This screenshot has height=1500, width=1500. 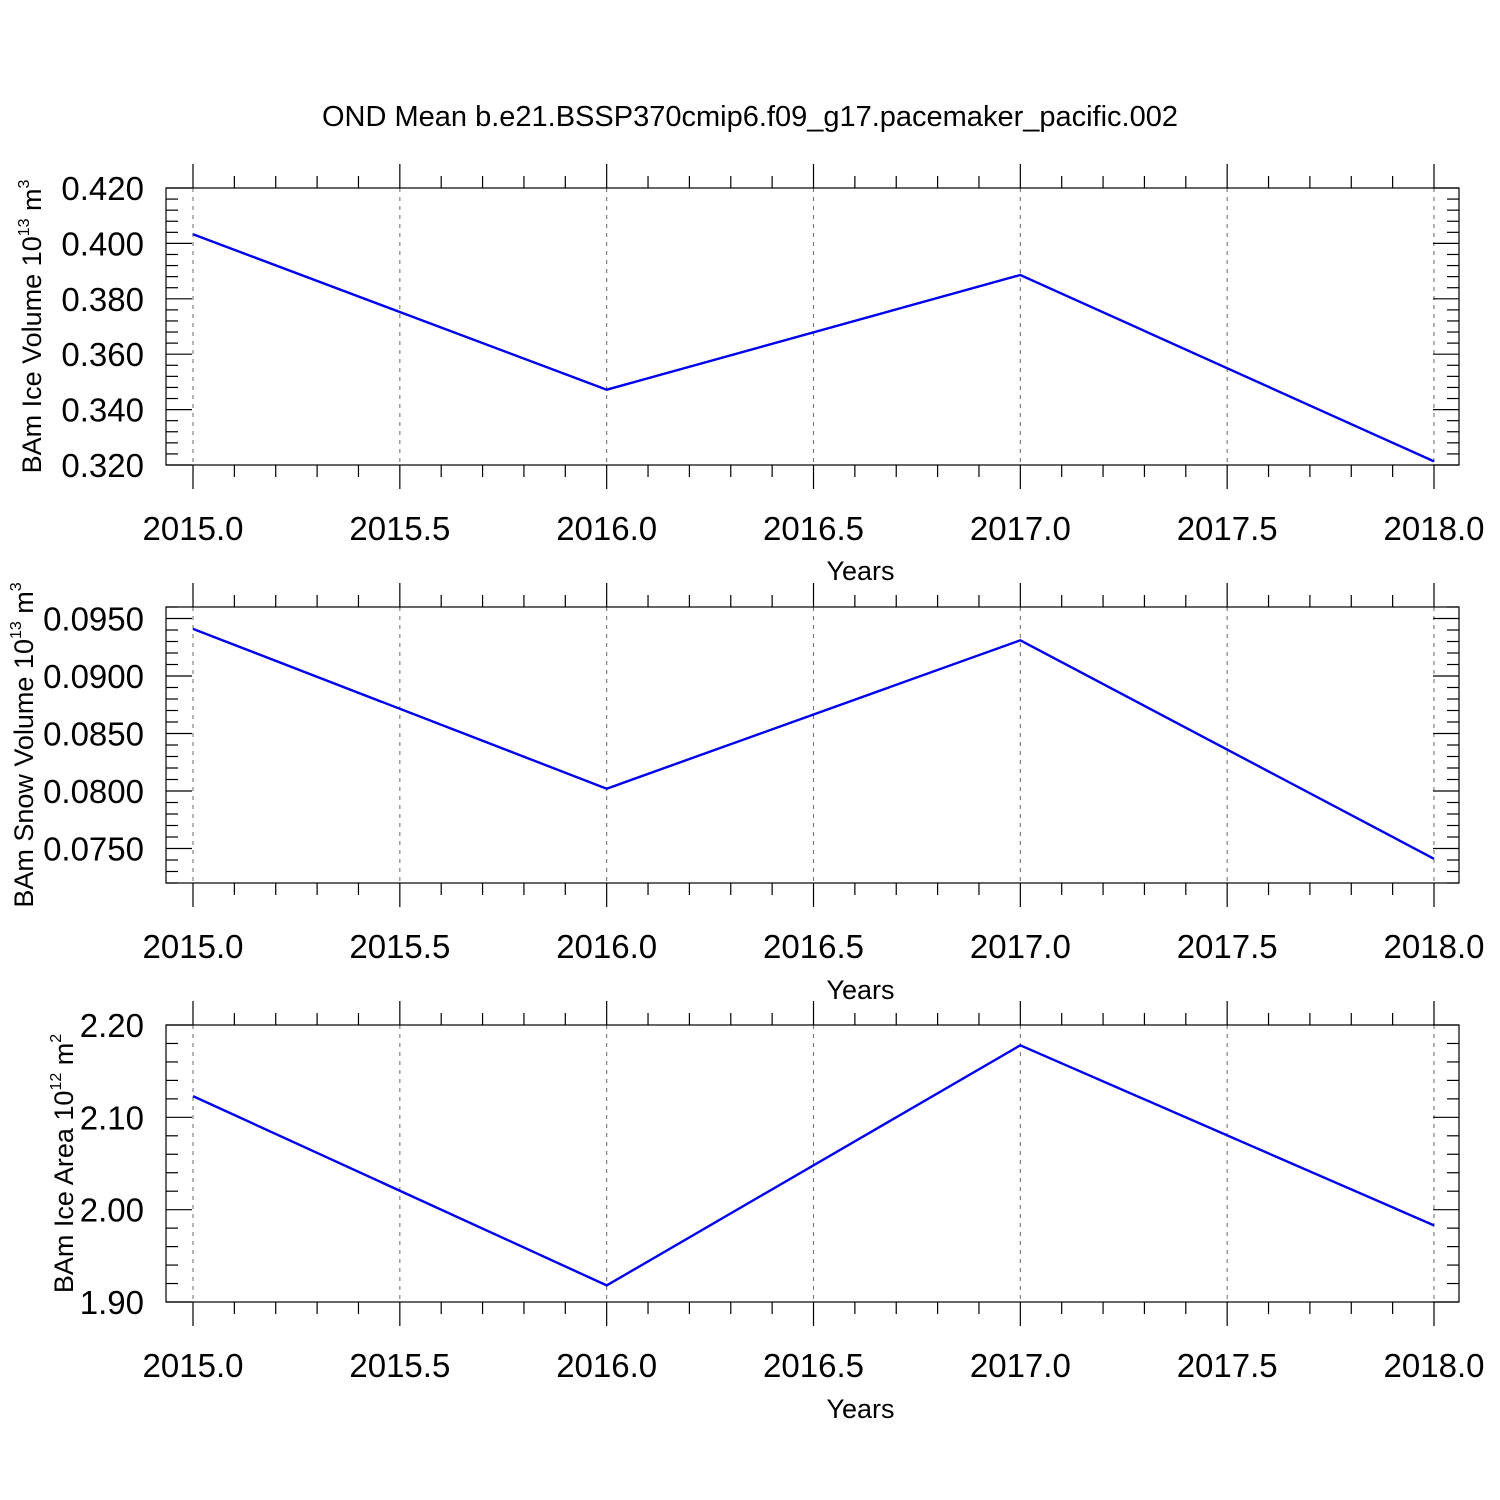 I want to click on y-tick-label: 0.0800, so click(x=93, y=791).